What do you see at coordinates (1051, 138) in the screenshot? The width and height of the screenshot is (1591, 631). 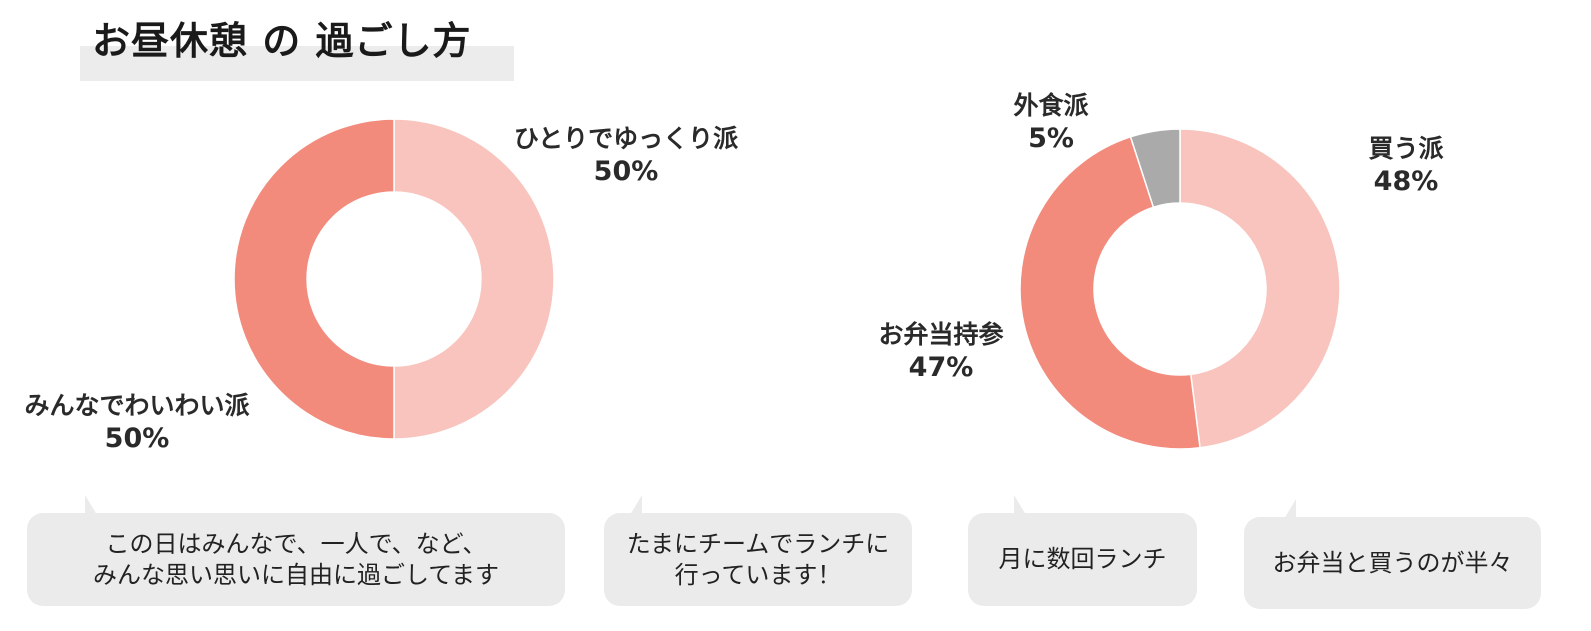 I see `chart2-label-gaishoku-value: 5%` at bounding box center [1051, 138].